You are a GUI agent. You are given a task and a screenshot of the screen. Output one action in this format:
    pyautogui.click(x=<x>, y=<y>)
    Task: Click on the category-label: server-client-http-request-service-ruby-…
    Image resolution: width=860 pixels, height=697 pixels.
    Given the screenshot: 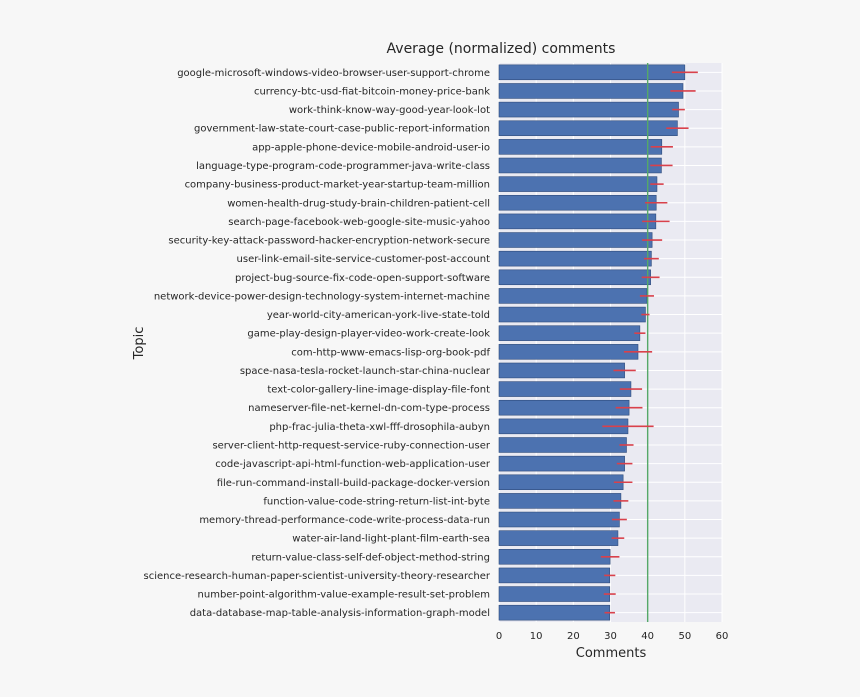 What is the action you would take?
    pyautogui.click(x=351, y=445)
    